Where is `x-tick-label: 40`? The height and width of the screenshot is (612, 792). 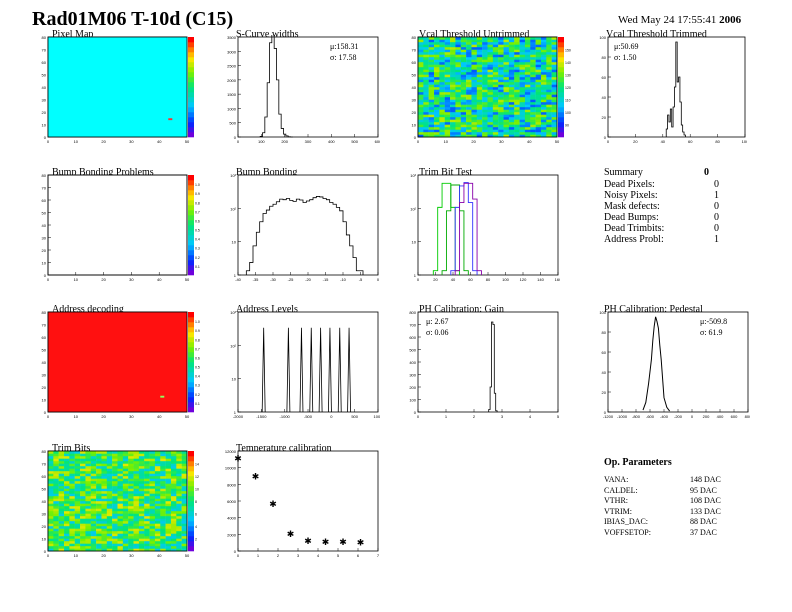 x-tick-label: 40 is located at coordinates (529, 141).